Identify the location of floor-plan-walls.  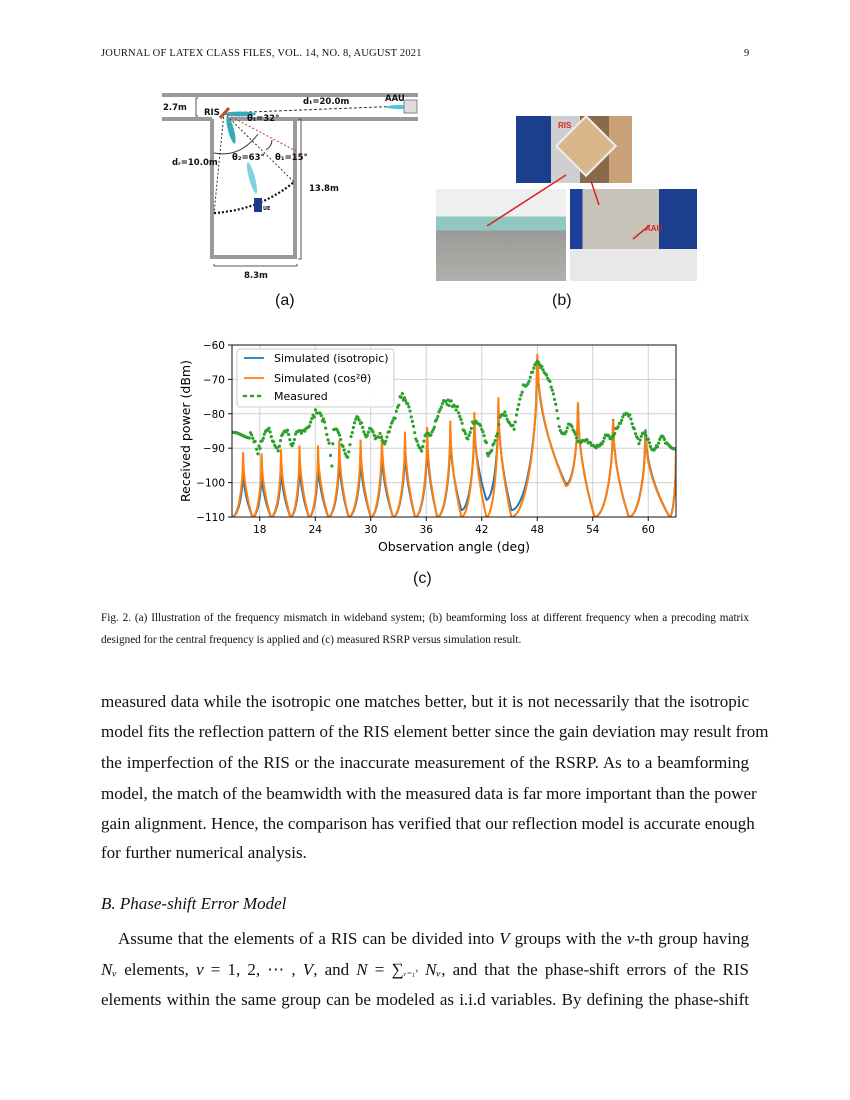
(290, 176).